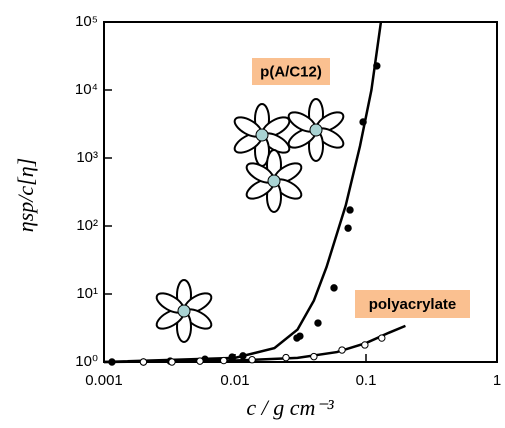  What do you see at coordinates (86, 361) in the screenshot?
I see `y-tick-label: 10⁰` at bounding box center [86, 361].